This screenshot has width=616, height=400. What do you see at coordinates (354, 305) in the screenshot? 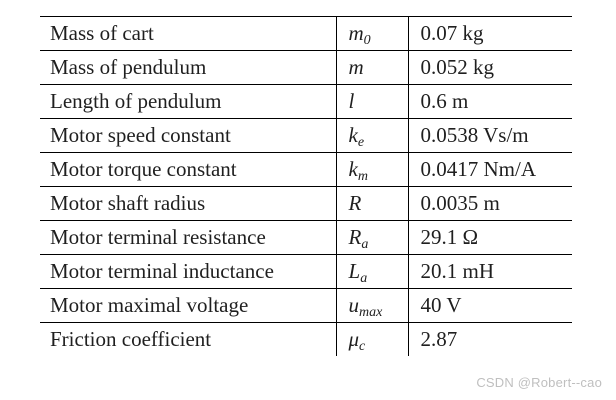
I see `symbol-base: u` at bounding box center [354, 305].